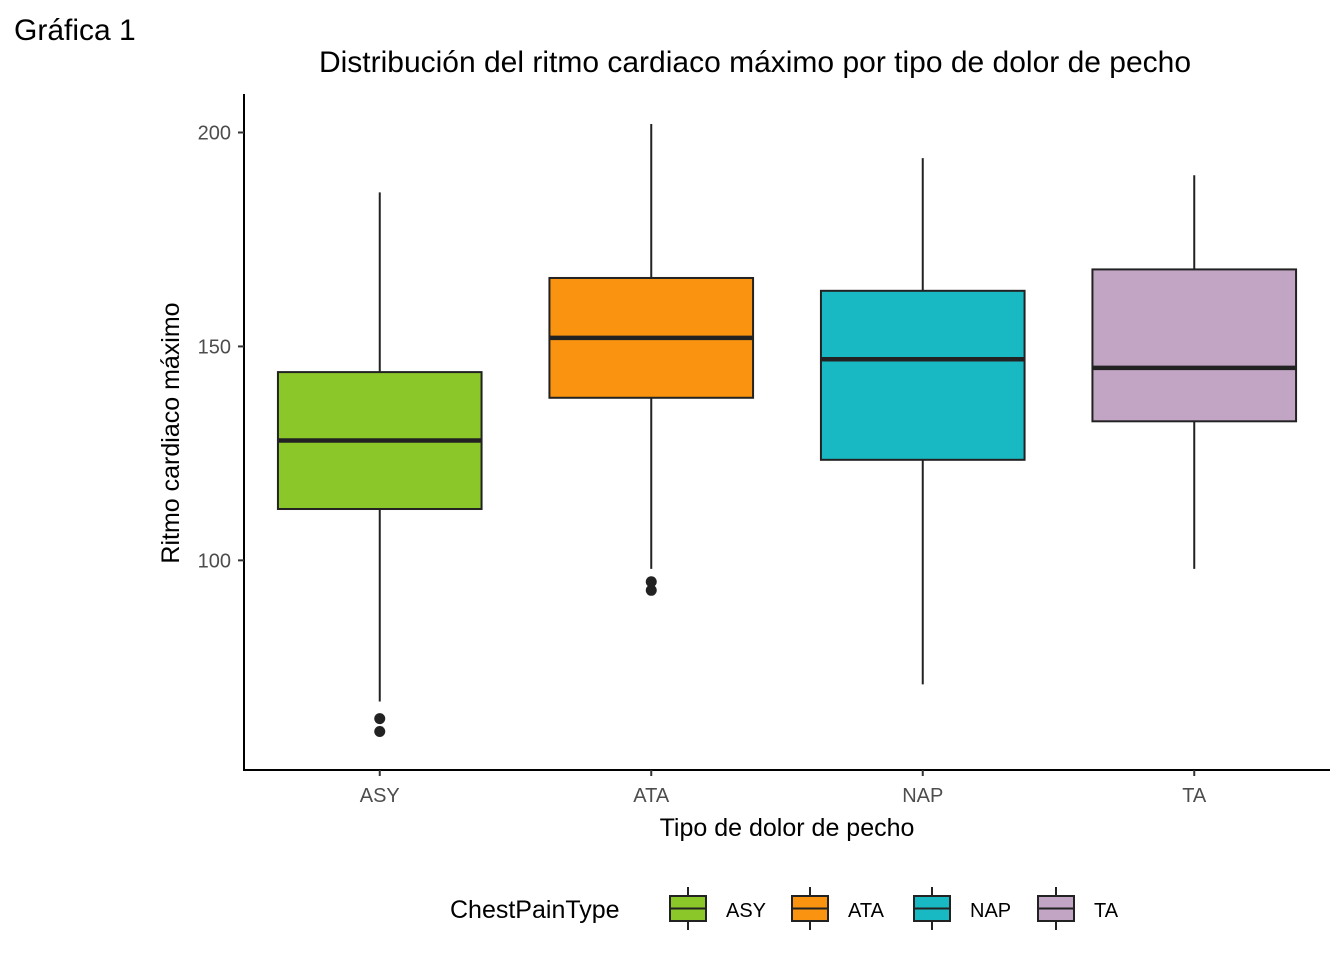  What do you see at coordinates (75, 30) in the screenshot?
I see `figure-tag: Gráfica 1` at bounding box center [75, 30].